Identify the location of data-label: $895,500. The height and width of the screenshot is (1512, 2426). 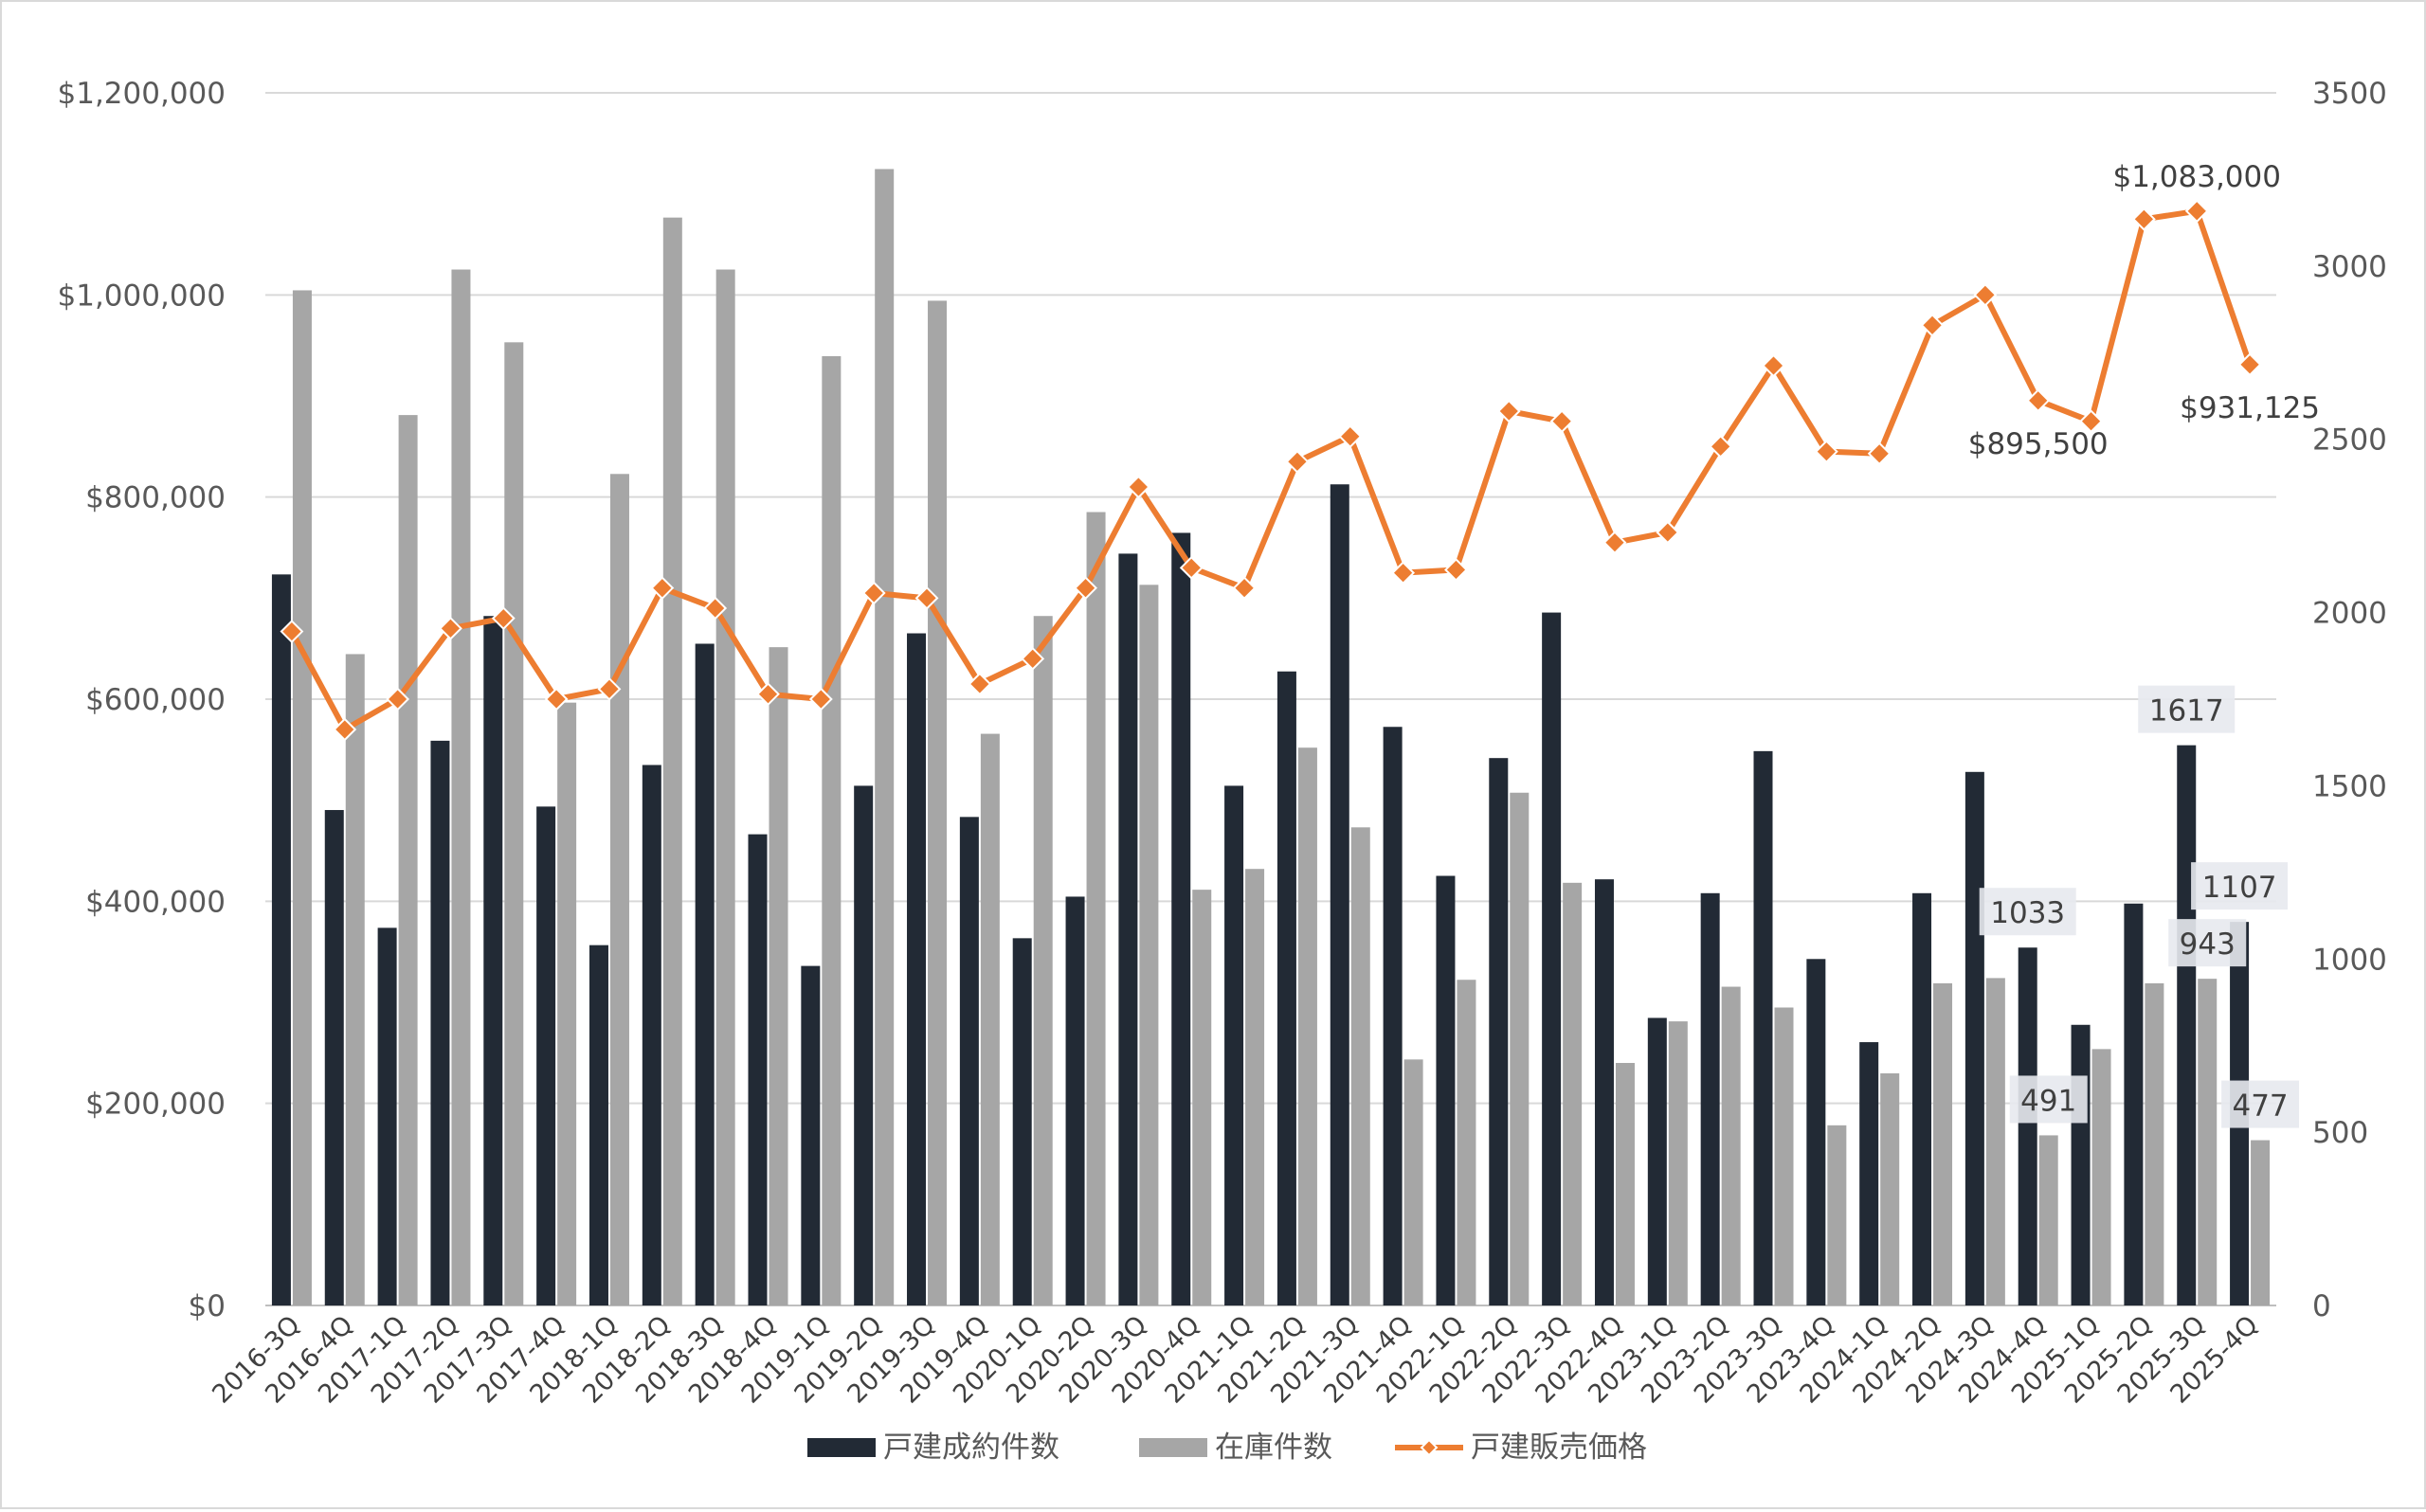
(2038, 444).